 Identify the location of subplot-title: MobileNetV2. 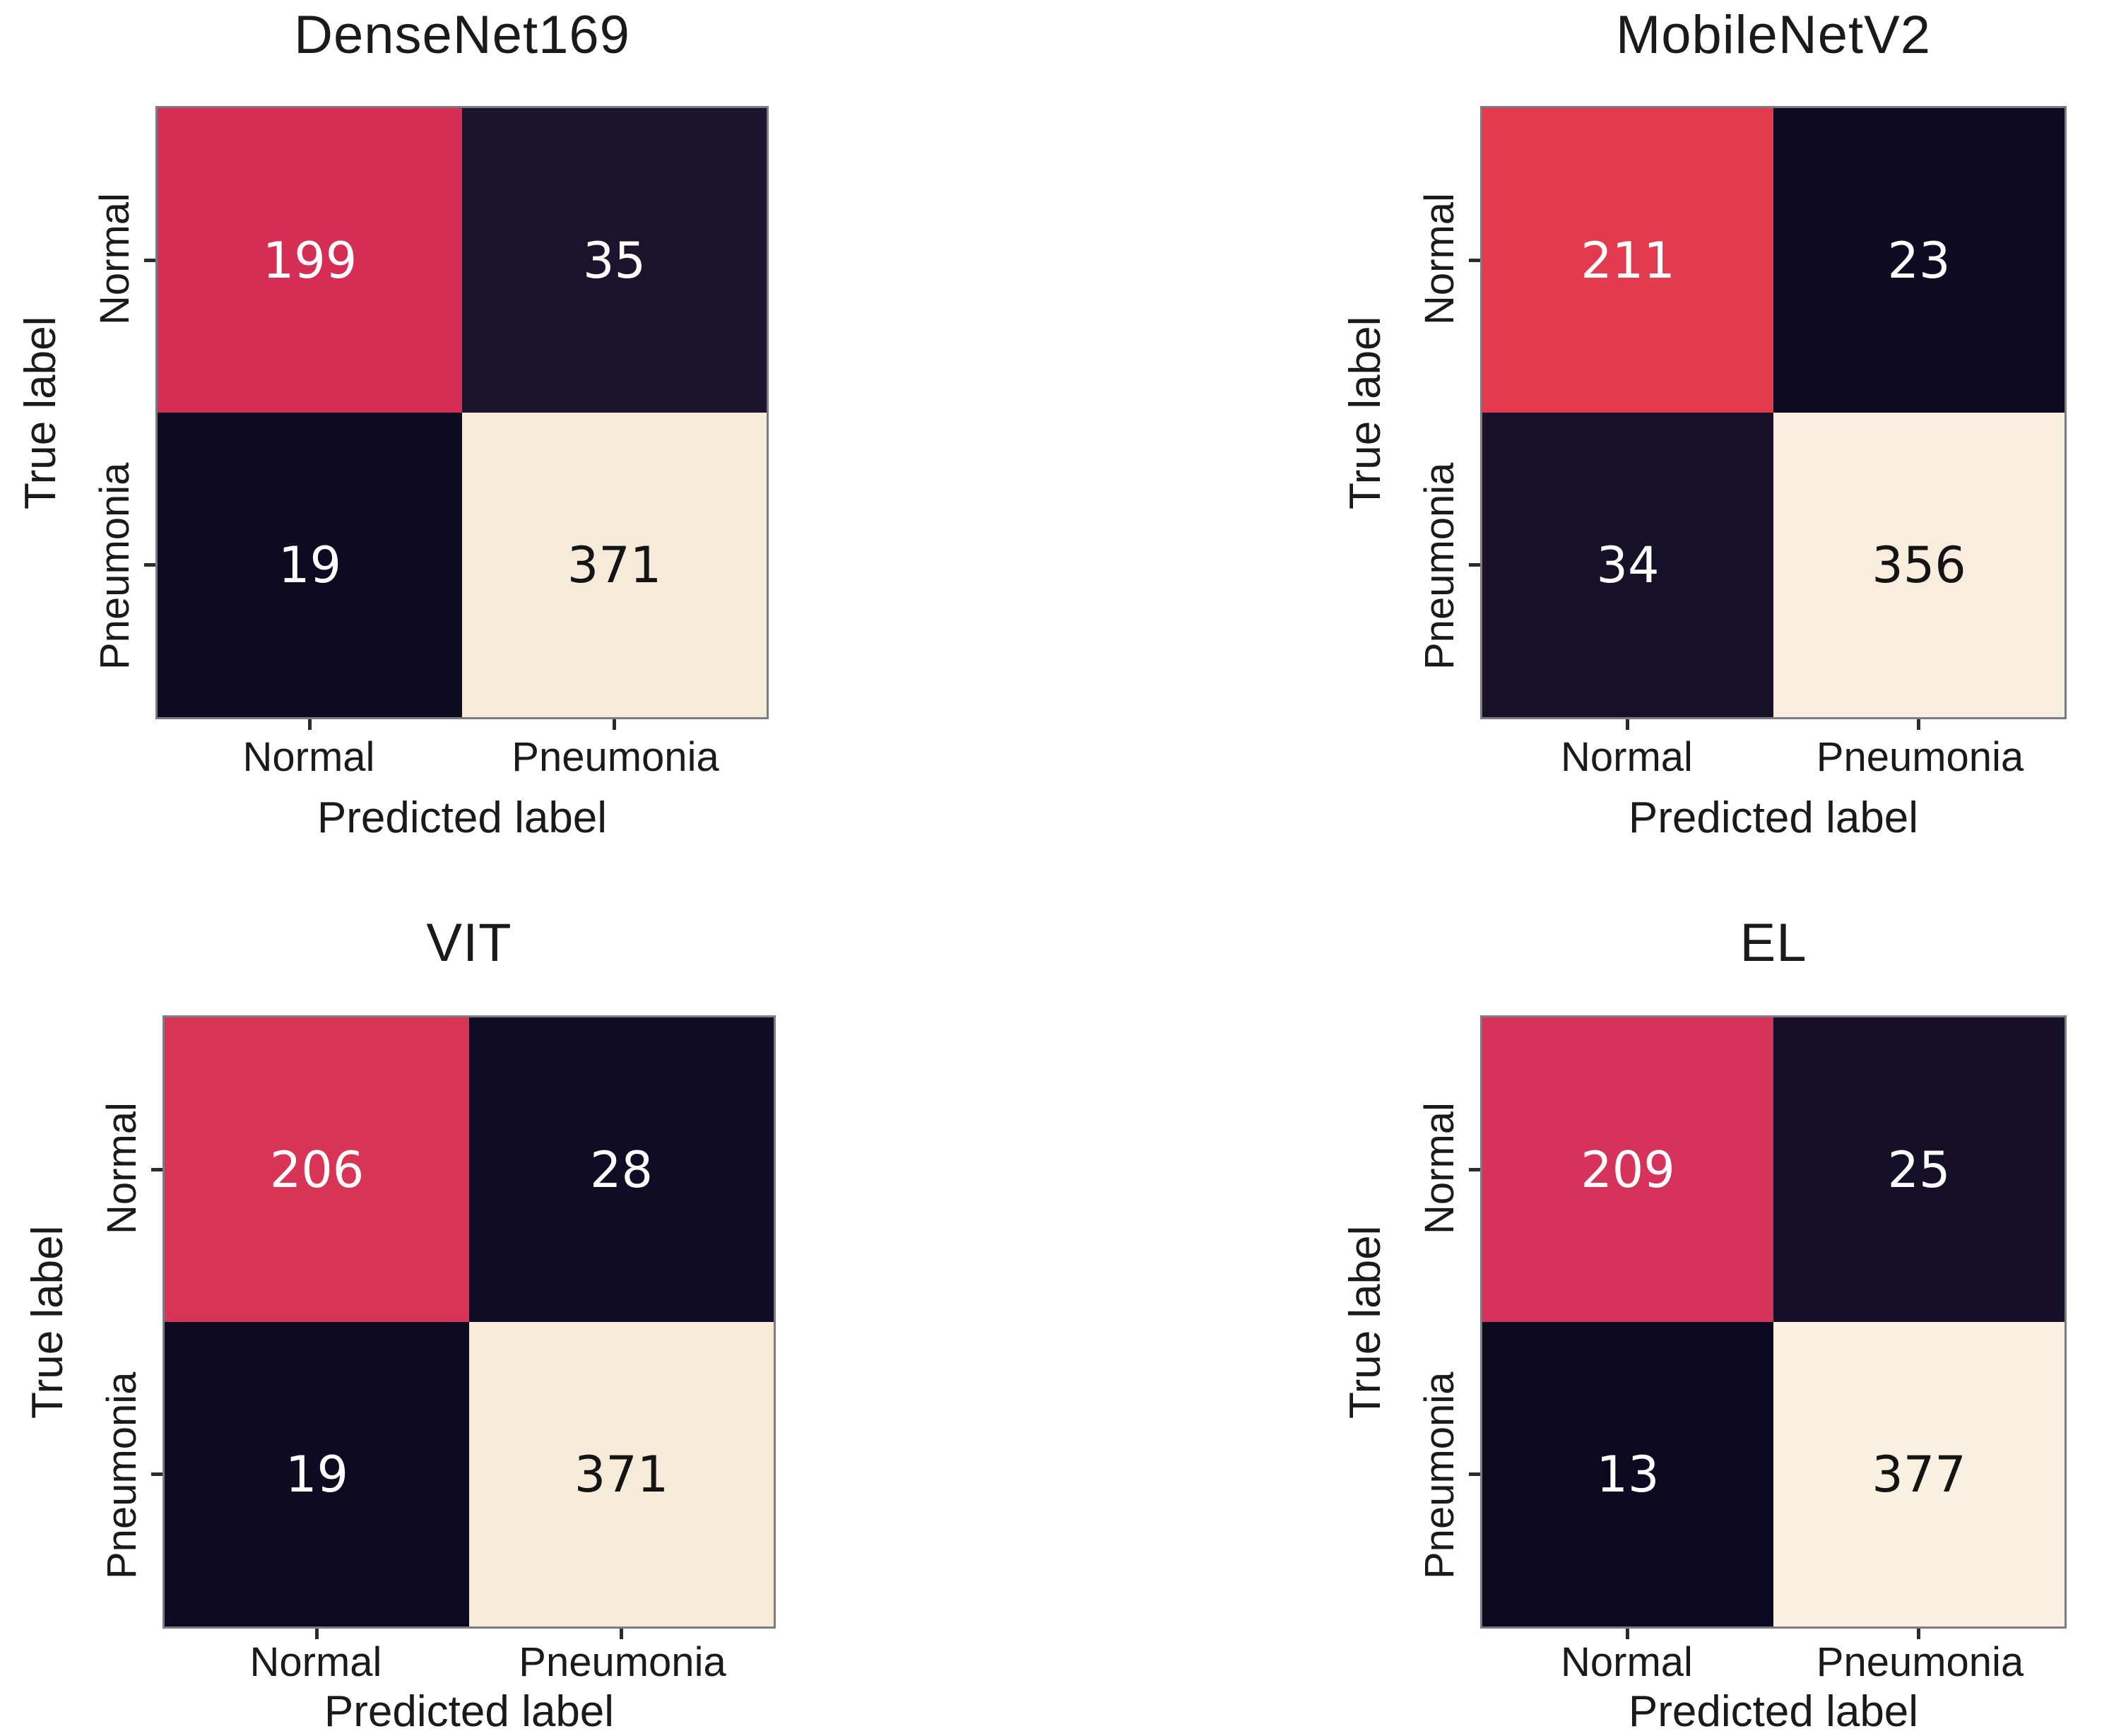
(1773, 35).